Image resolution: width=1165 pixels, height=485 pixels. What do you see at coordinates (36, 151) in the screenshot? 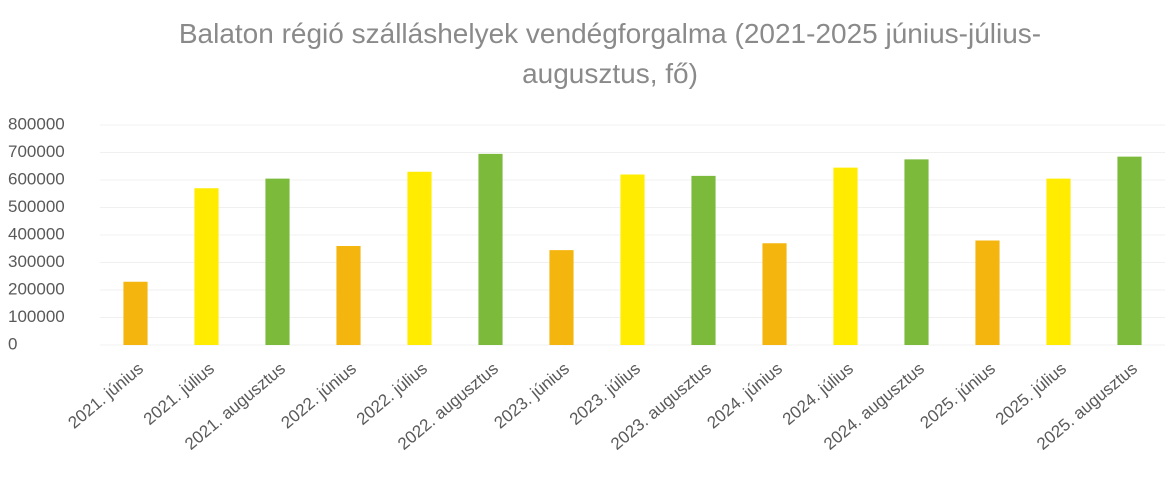
I see `y-tick-label: 700000` at bounding box center [36, 151].